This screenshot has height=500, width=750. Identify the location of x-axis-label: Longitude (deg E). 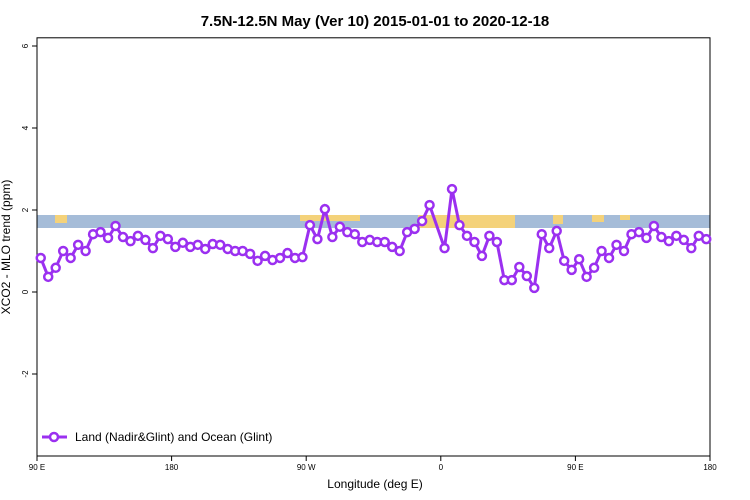
(374, 484).